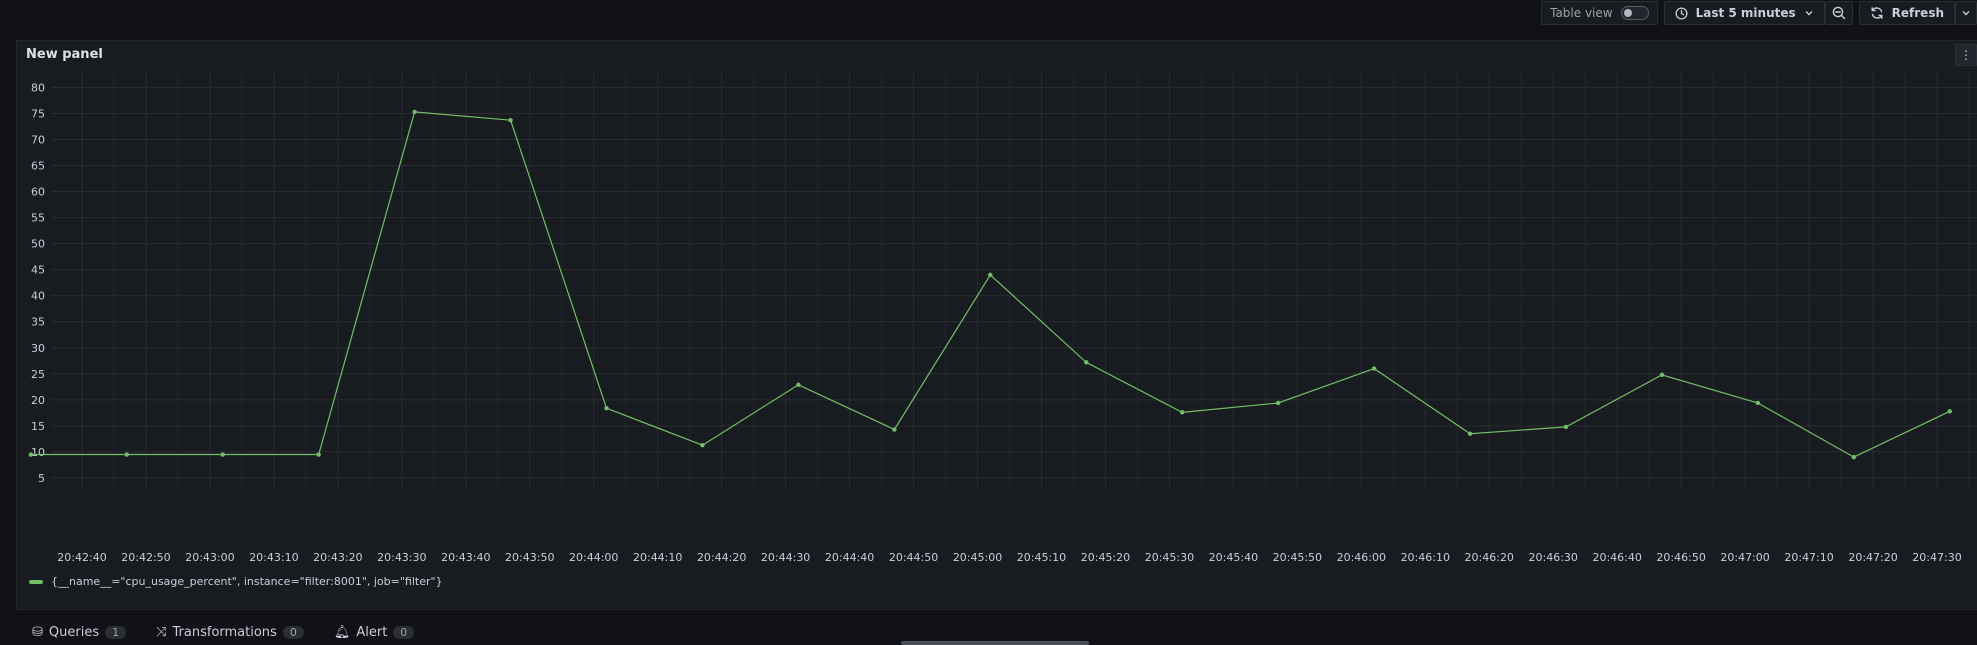 The height and width of the screenshot is (645, 1977). Describe the element at coordinates (977, 557) in the screenshot. I see `x-tick-label: 20:45:00` at that location.